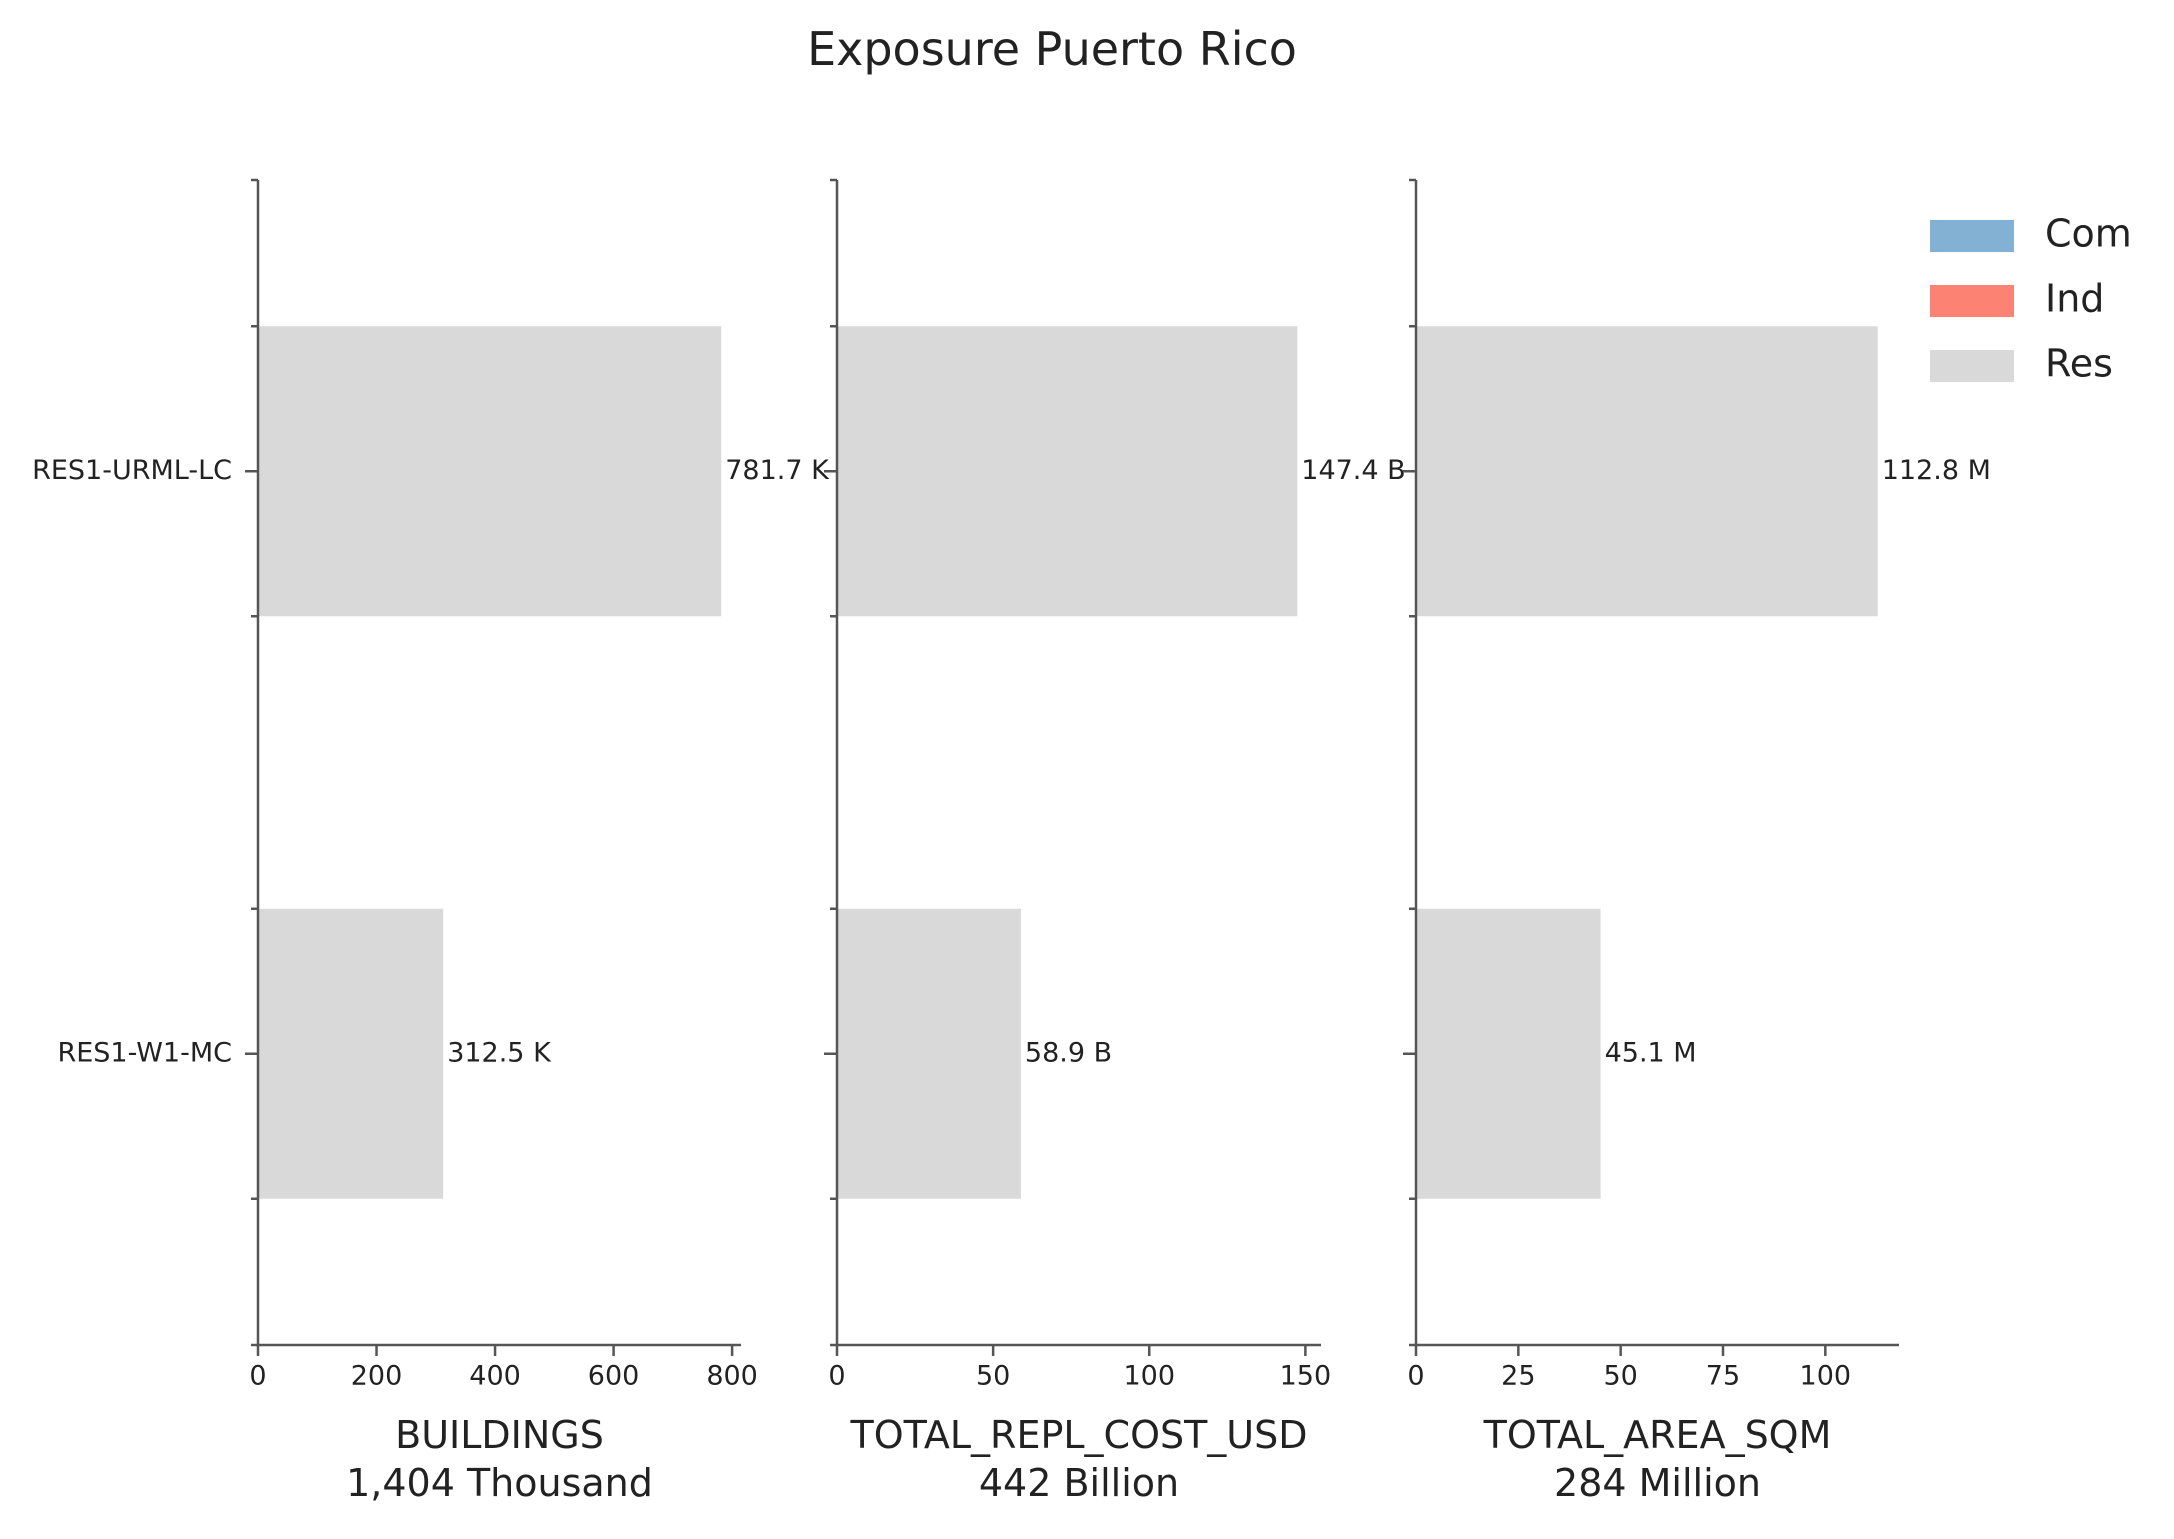  Describe the element at coordinates (1620, 1376) in the screenshot. I see `x-tick-label-3-3: 50` at that location.